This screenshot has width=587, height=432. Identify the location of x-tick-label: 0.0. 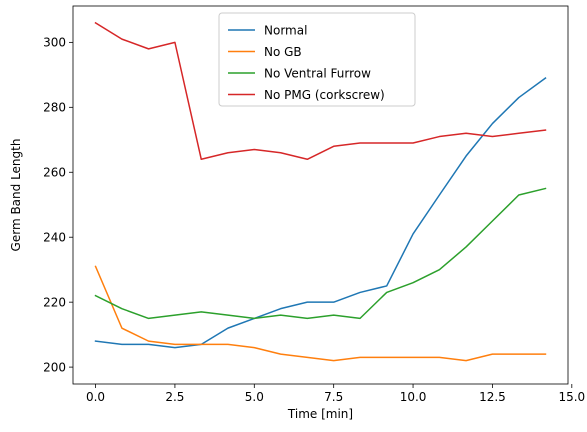
(95, 397).